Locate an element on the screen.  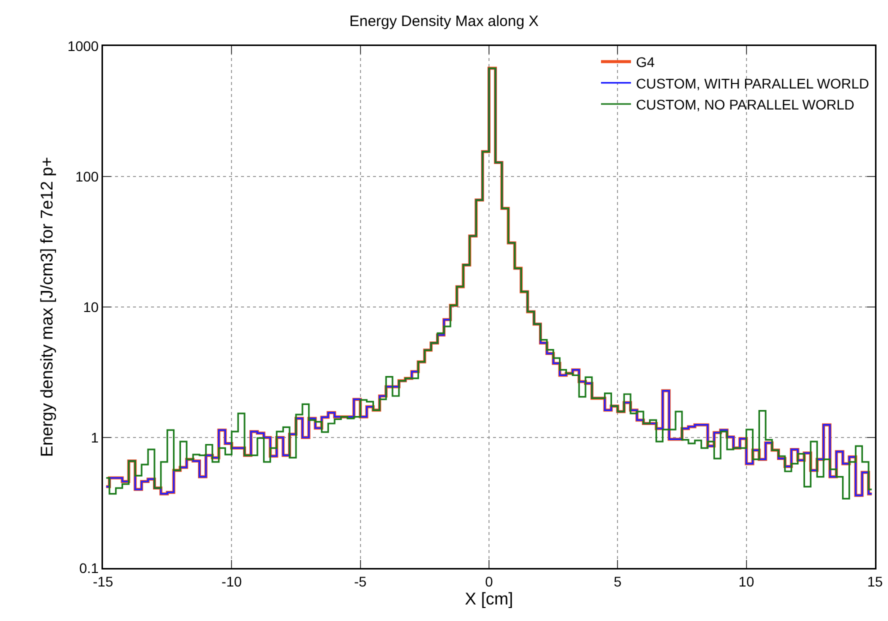
y-tick-label: 0.1 is located at coordinates (89, 568).